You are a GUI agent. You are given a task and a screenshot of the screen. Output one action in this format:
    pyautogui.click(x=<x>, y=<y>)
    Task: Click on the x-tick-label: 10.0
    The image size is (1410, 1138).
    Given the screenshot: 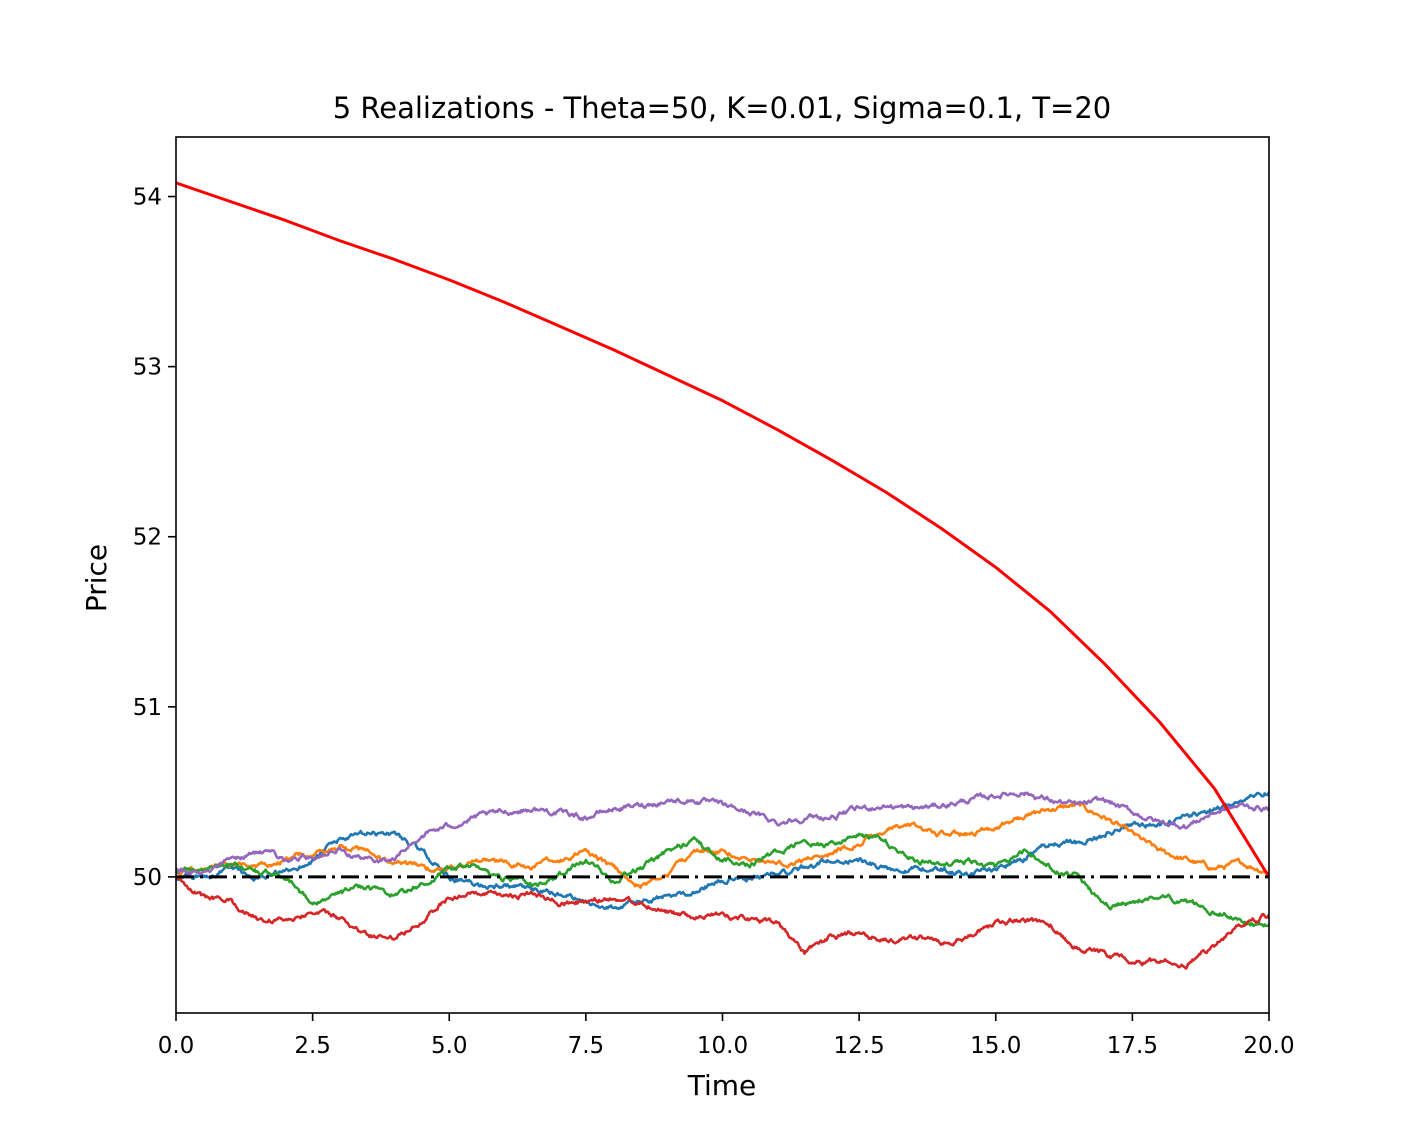 What is the action you would take?
    pyautogui.click(x=722, y=1046)
    